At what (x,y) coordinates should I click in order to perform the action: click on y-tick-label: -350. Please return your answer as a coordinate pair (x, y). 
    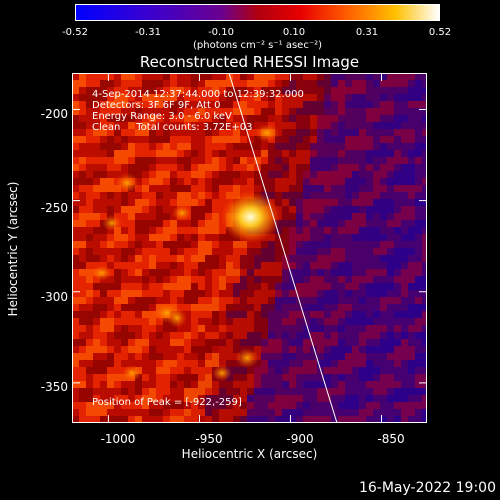
    Looking at the image, I should click on (54, 387).